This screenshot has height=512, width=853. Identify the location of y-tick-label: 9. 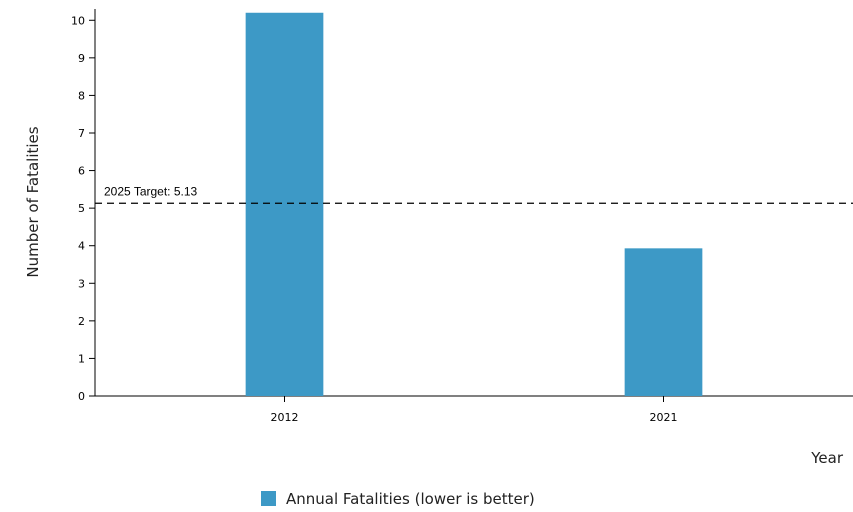
(81, 58).